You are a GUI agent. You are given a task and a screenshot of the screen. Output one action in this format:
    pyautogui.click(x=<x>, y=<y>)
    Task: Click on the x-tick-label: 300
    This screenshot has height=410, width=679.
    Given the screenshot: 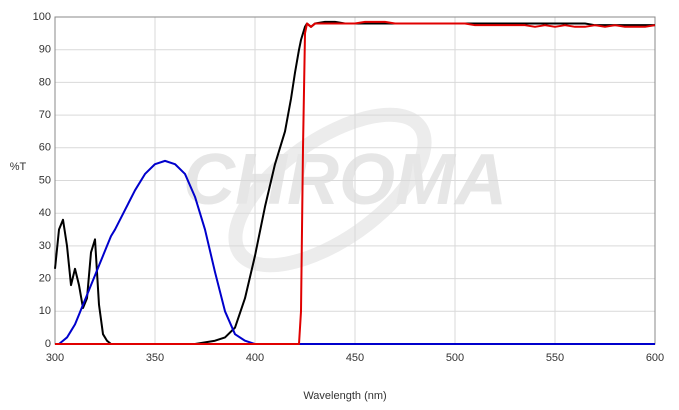 What is the action you would take?
    pyautogui.click(x=55, y=358)
    